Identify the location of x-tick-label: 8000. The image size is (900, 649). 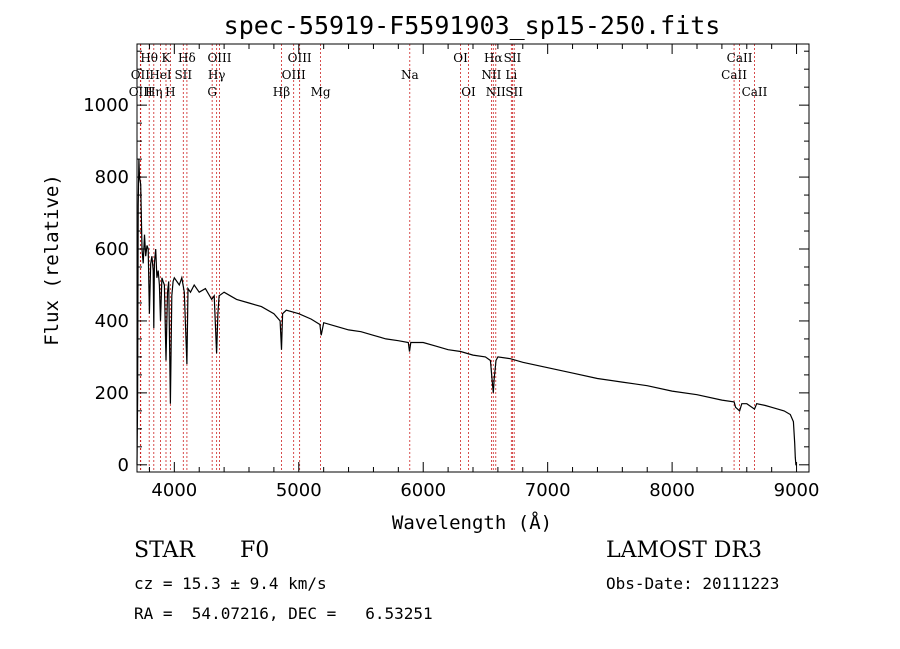
(672, 490).